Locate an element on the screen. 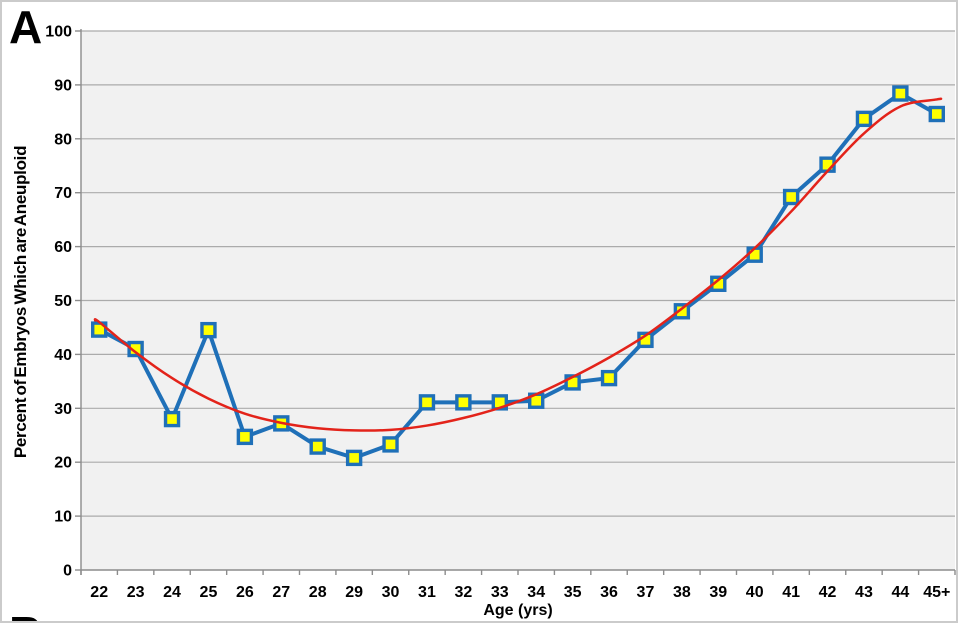  x-tick-label: 34 is located at coordinates (536, 592).